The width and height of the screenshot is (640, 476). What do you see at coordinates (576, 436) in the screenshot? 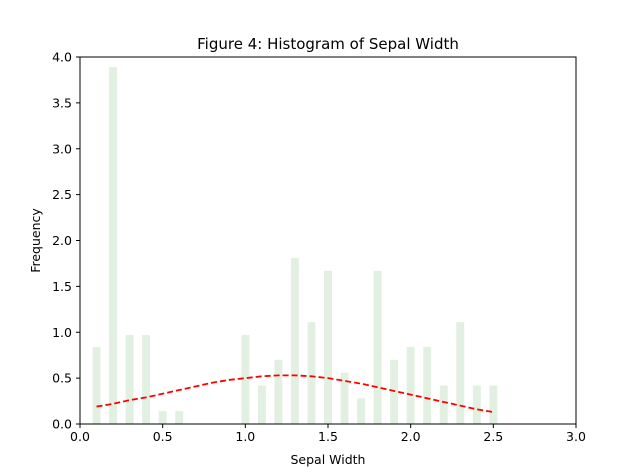
I see `x-tick-label: 3.0` at bounding box center [576, 436].